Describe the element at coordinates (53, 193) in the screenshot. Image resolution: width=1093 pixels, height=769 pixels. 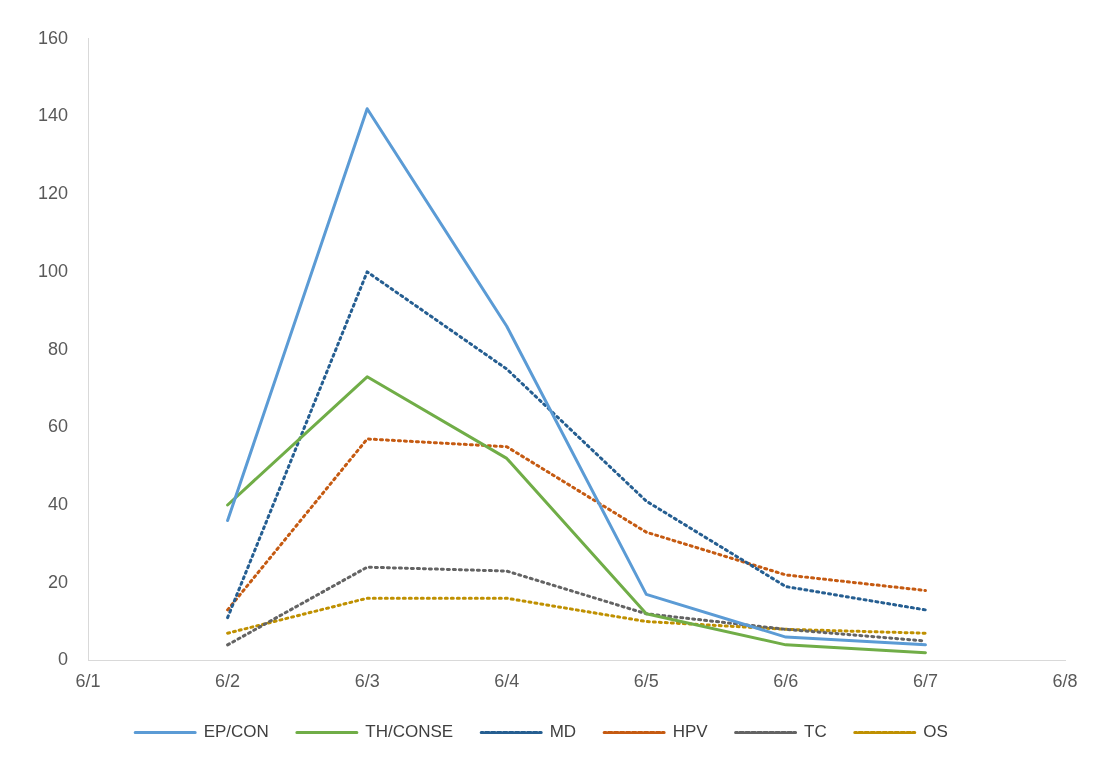
I see `y-tick-label: 120` at that location.